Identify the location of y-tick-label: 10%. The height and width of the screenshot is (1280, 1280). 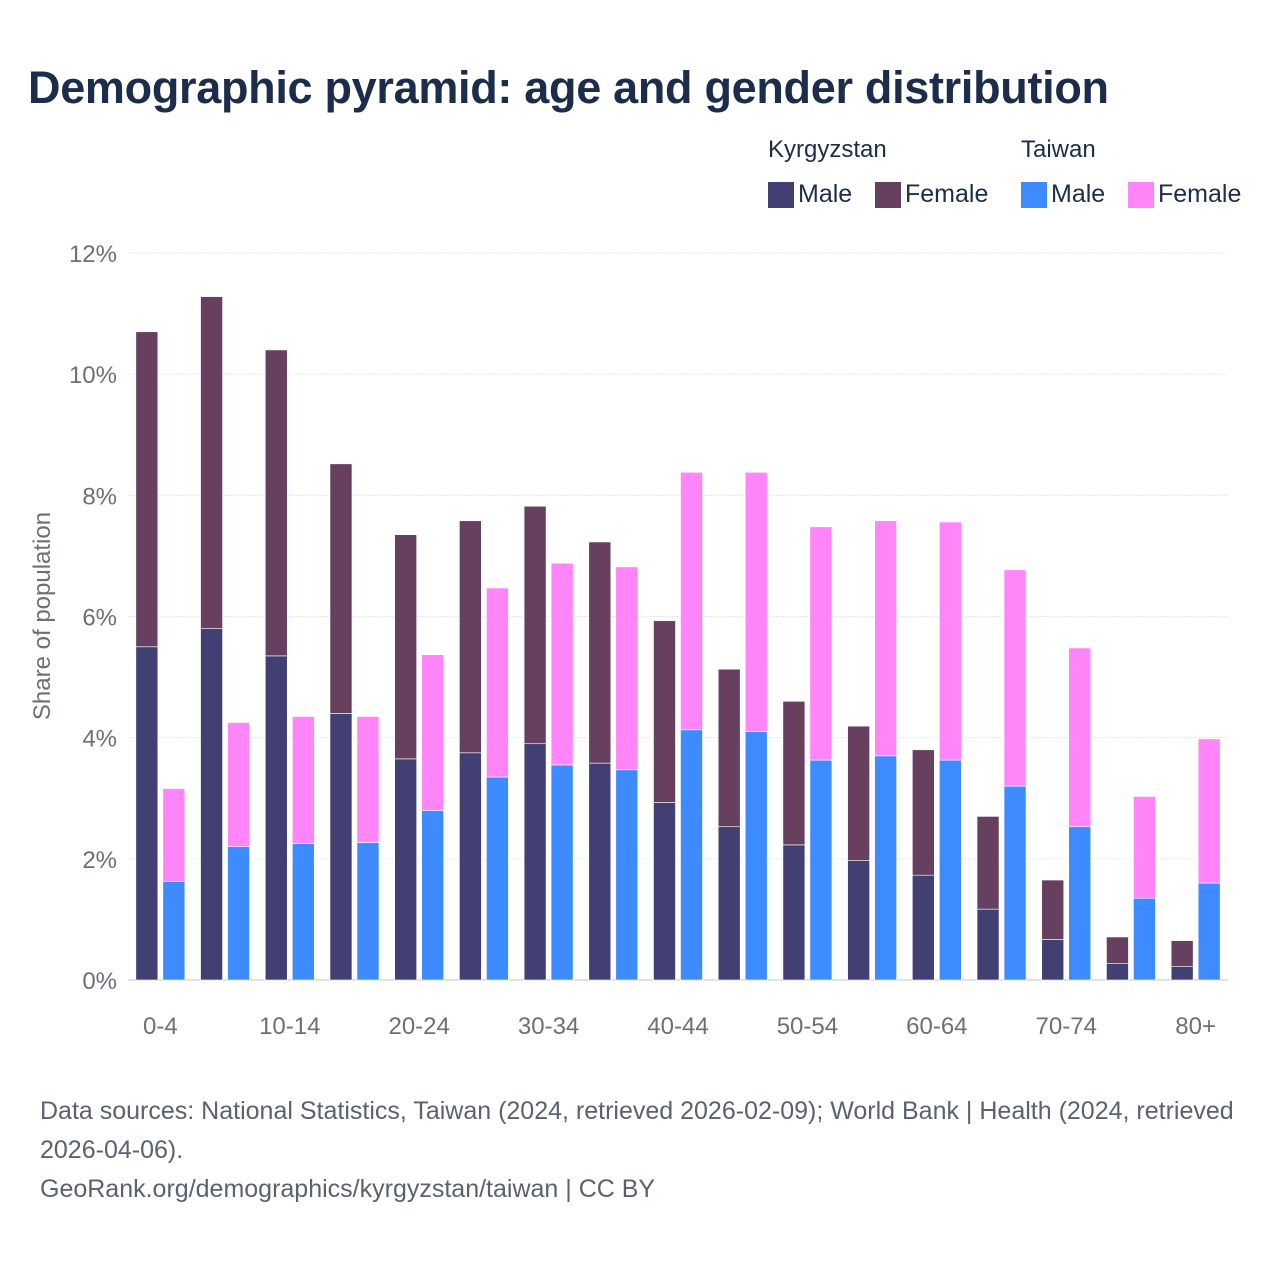
(93, 375).